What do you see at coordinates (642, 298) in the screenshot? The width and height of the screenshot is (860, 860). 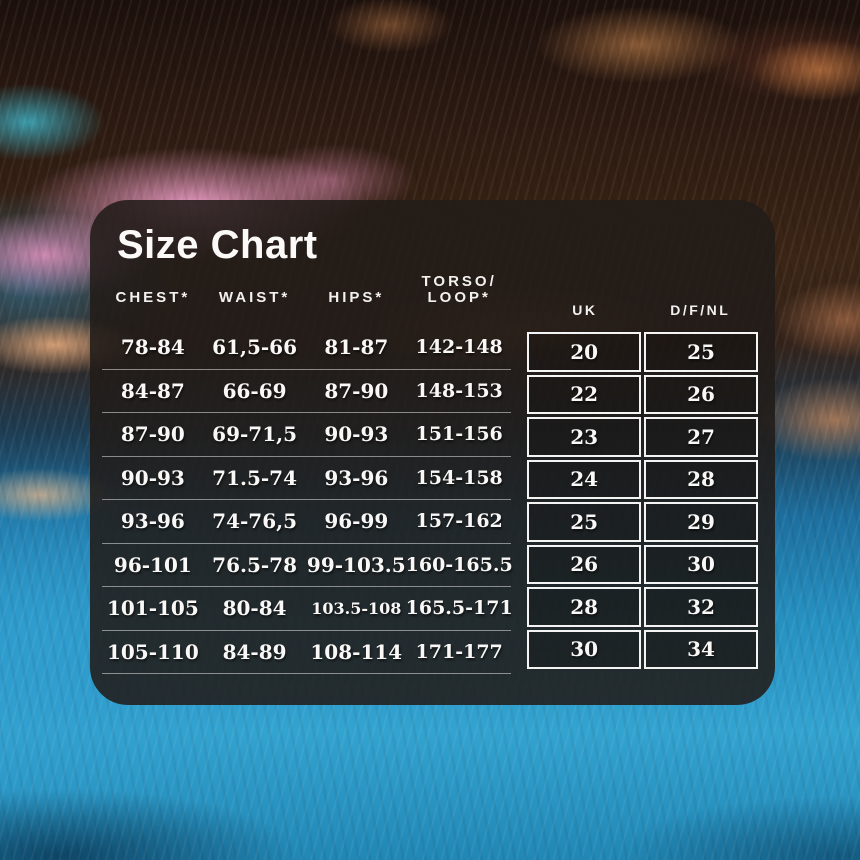 I see `size-table-header-row: UK D/F/NL` at bounding box center [642, 298].